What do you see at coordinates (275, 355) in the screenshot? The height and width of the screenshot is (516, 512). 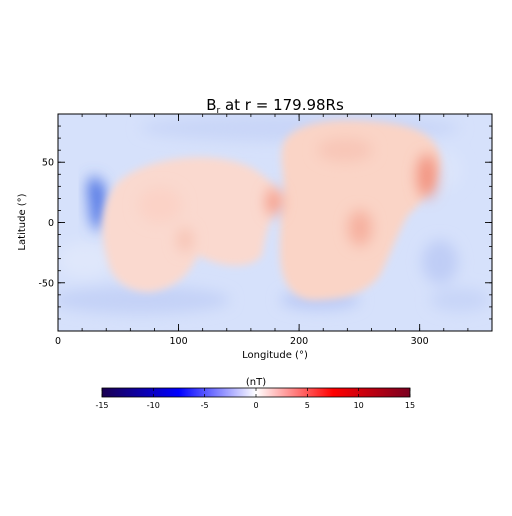 I see `x-axis-label: Longitude (°)` at bounding box center [275, 355].